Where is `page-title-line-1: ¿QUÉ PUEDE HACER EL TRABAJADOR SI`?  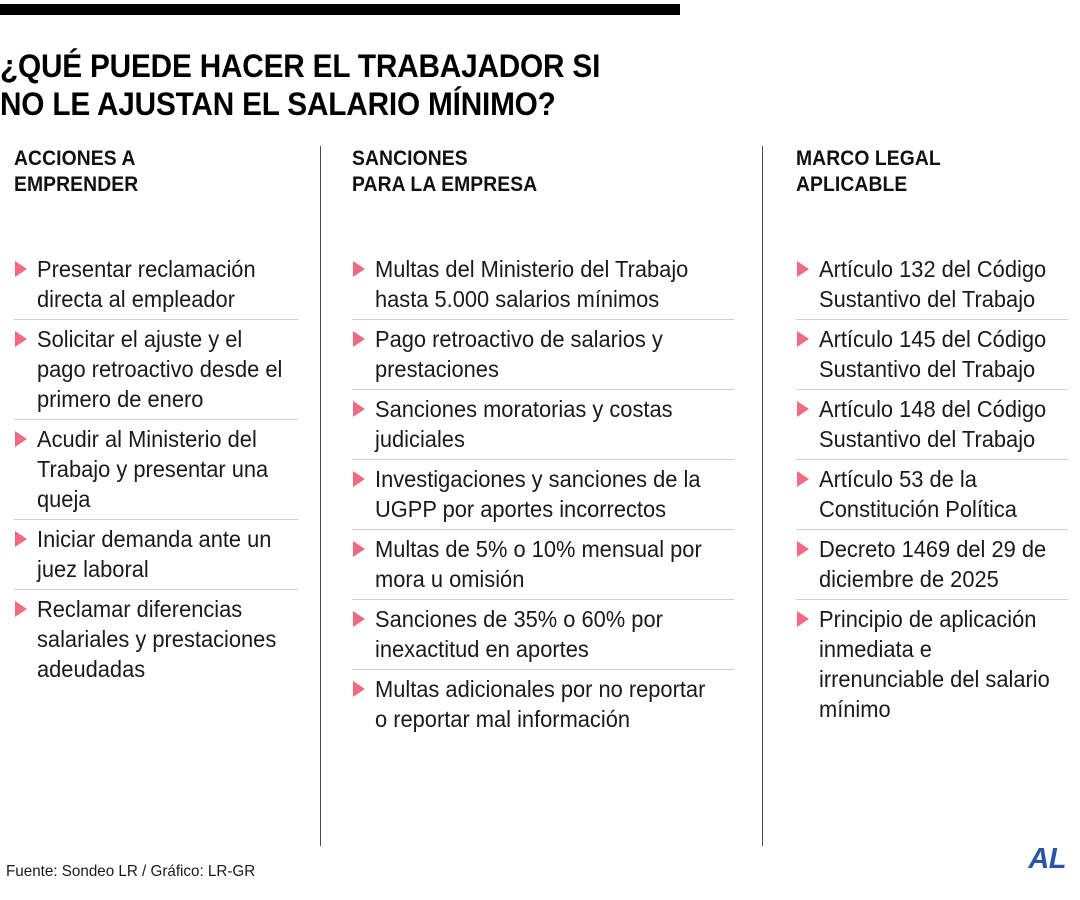 page-title-line-1: ¿QUÉ PUEDE HACER EL TRABAJADOR SI is located at coordinates (300, 66).